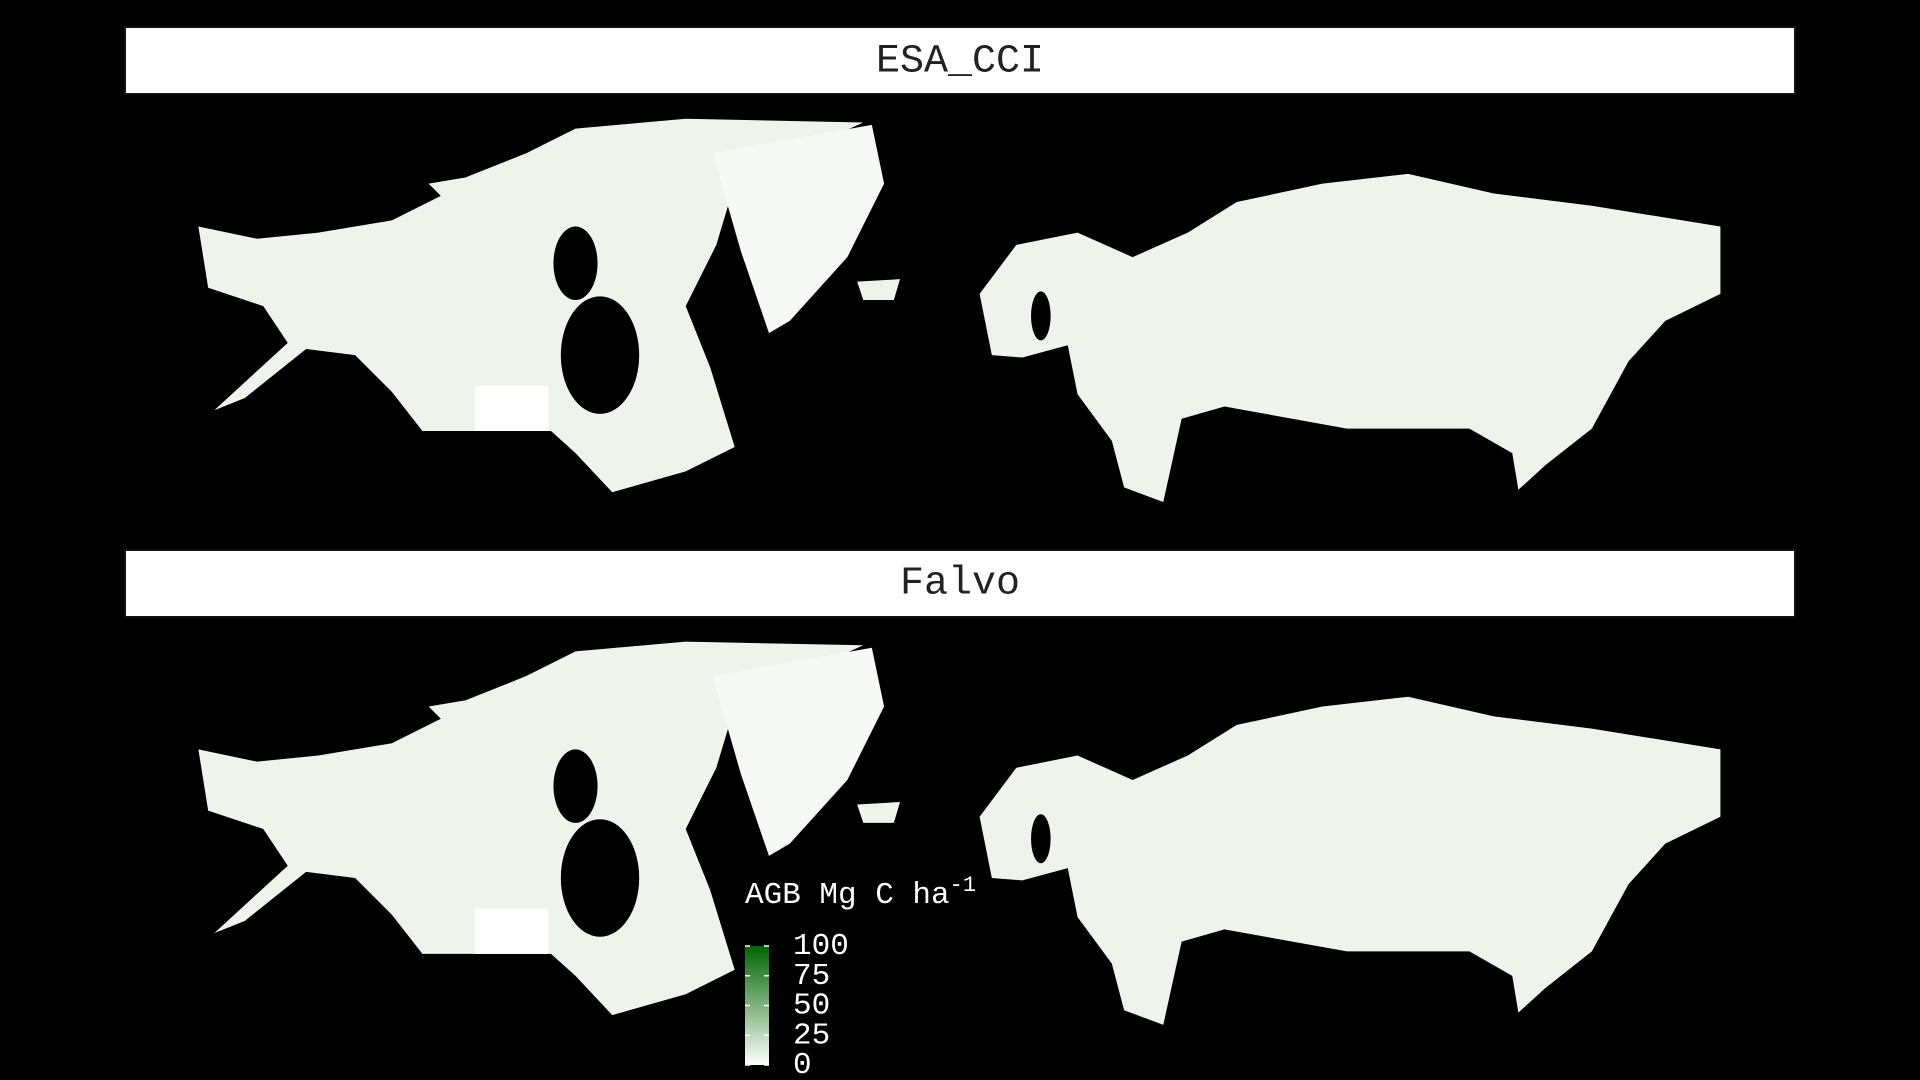  I want to click on colorbar-tick-label: 25, so click(811, 1035).